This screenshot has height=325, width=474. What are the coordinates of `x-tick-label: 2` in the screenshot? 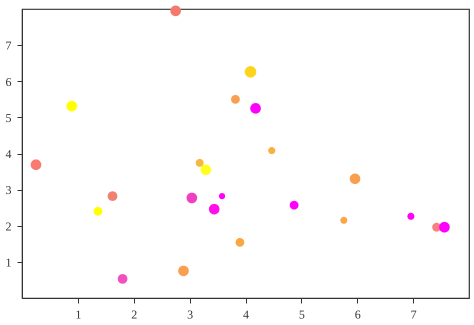 It's located at (134, 315).